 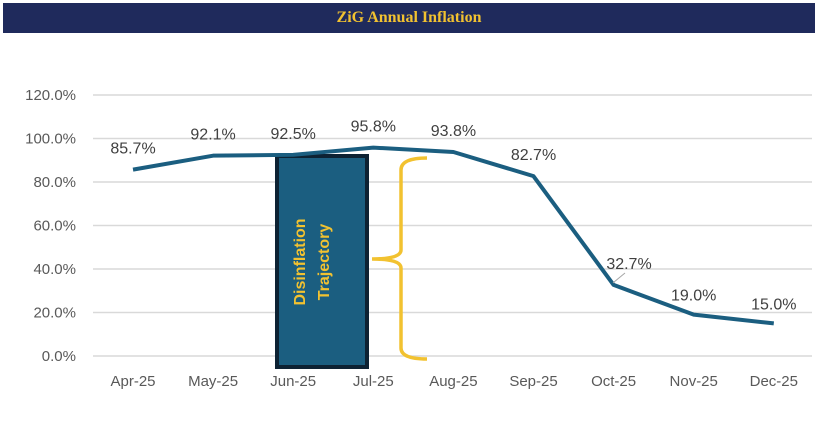 What do you see at coordinates (453, 381) in the screenshot?
I see `x-tick-label: Aug-25` at bounding box center [453, 381].